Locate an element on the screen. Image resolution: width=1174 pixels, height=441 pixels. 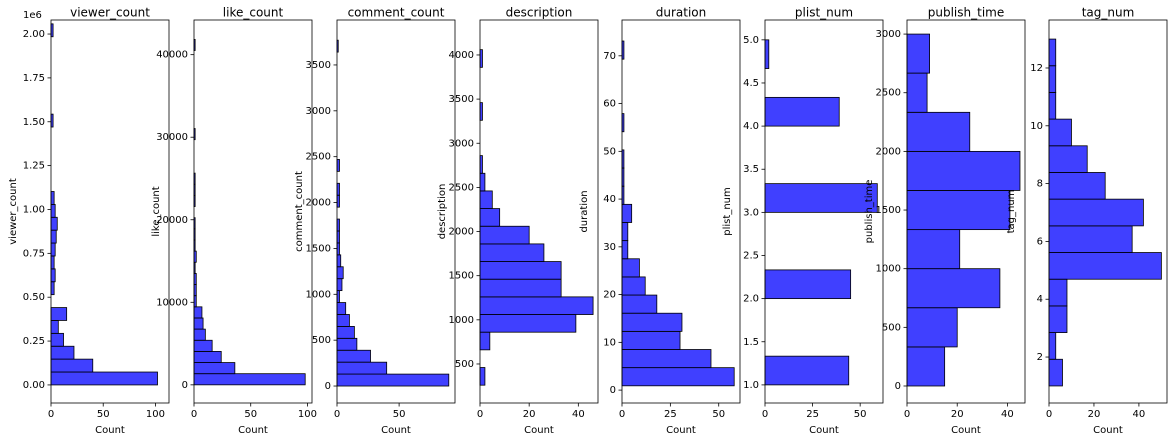
y-tick-label: 40 is located at coordinates (609, 199).